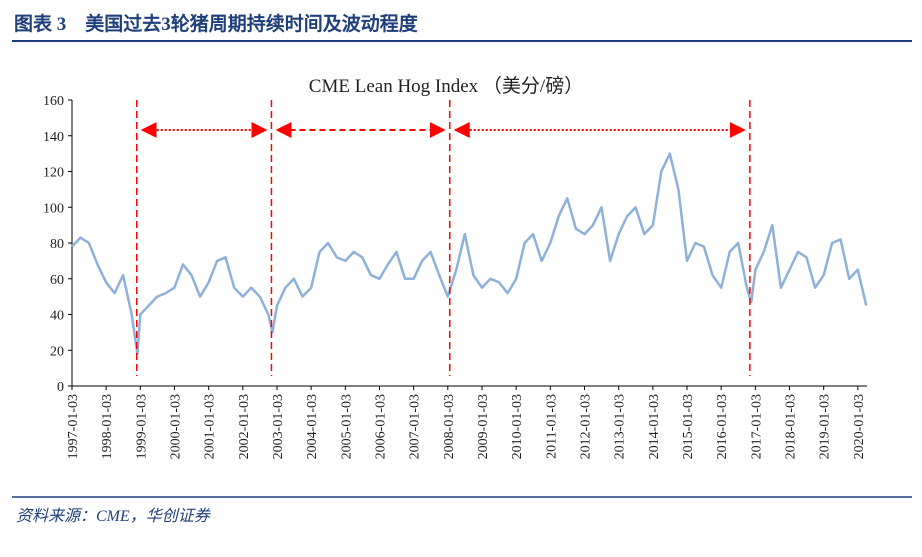 This screenshot has height=557, width=922. Describe the element at coordinates (216, 23) in the screenshot. I see `header-title: 图表 3 美国过去3轮猪周期持续时间及波动程度` at that location.